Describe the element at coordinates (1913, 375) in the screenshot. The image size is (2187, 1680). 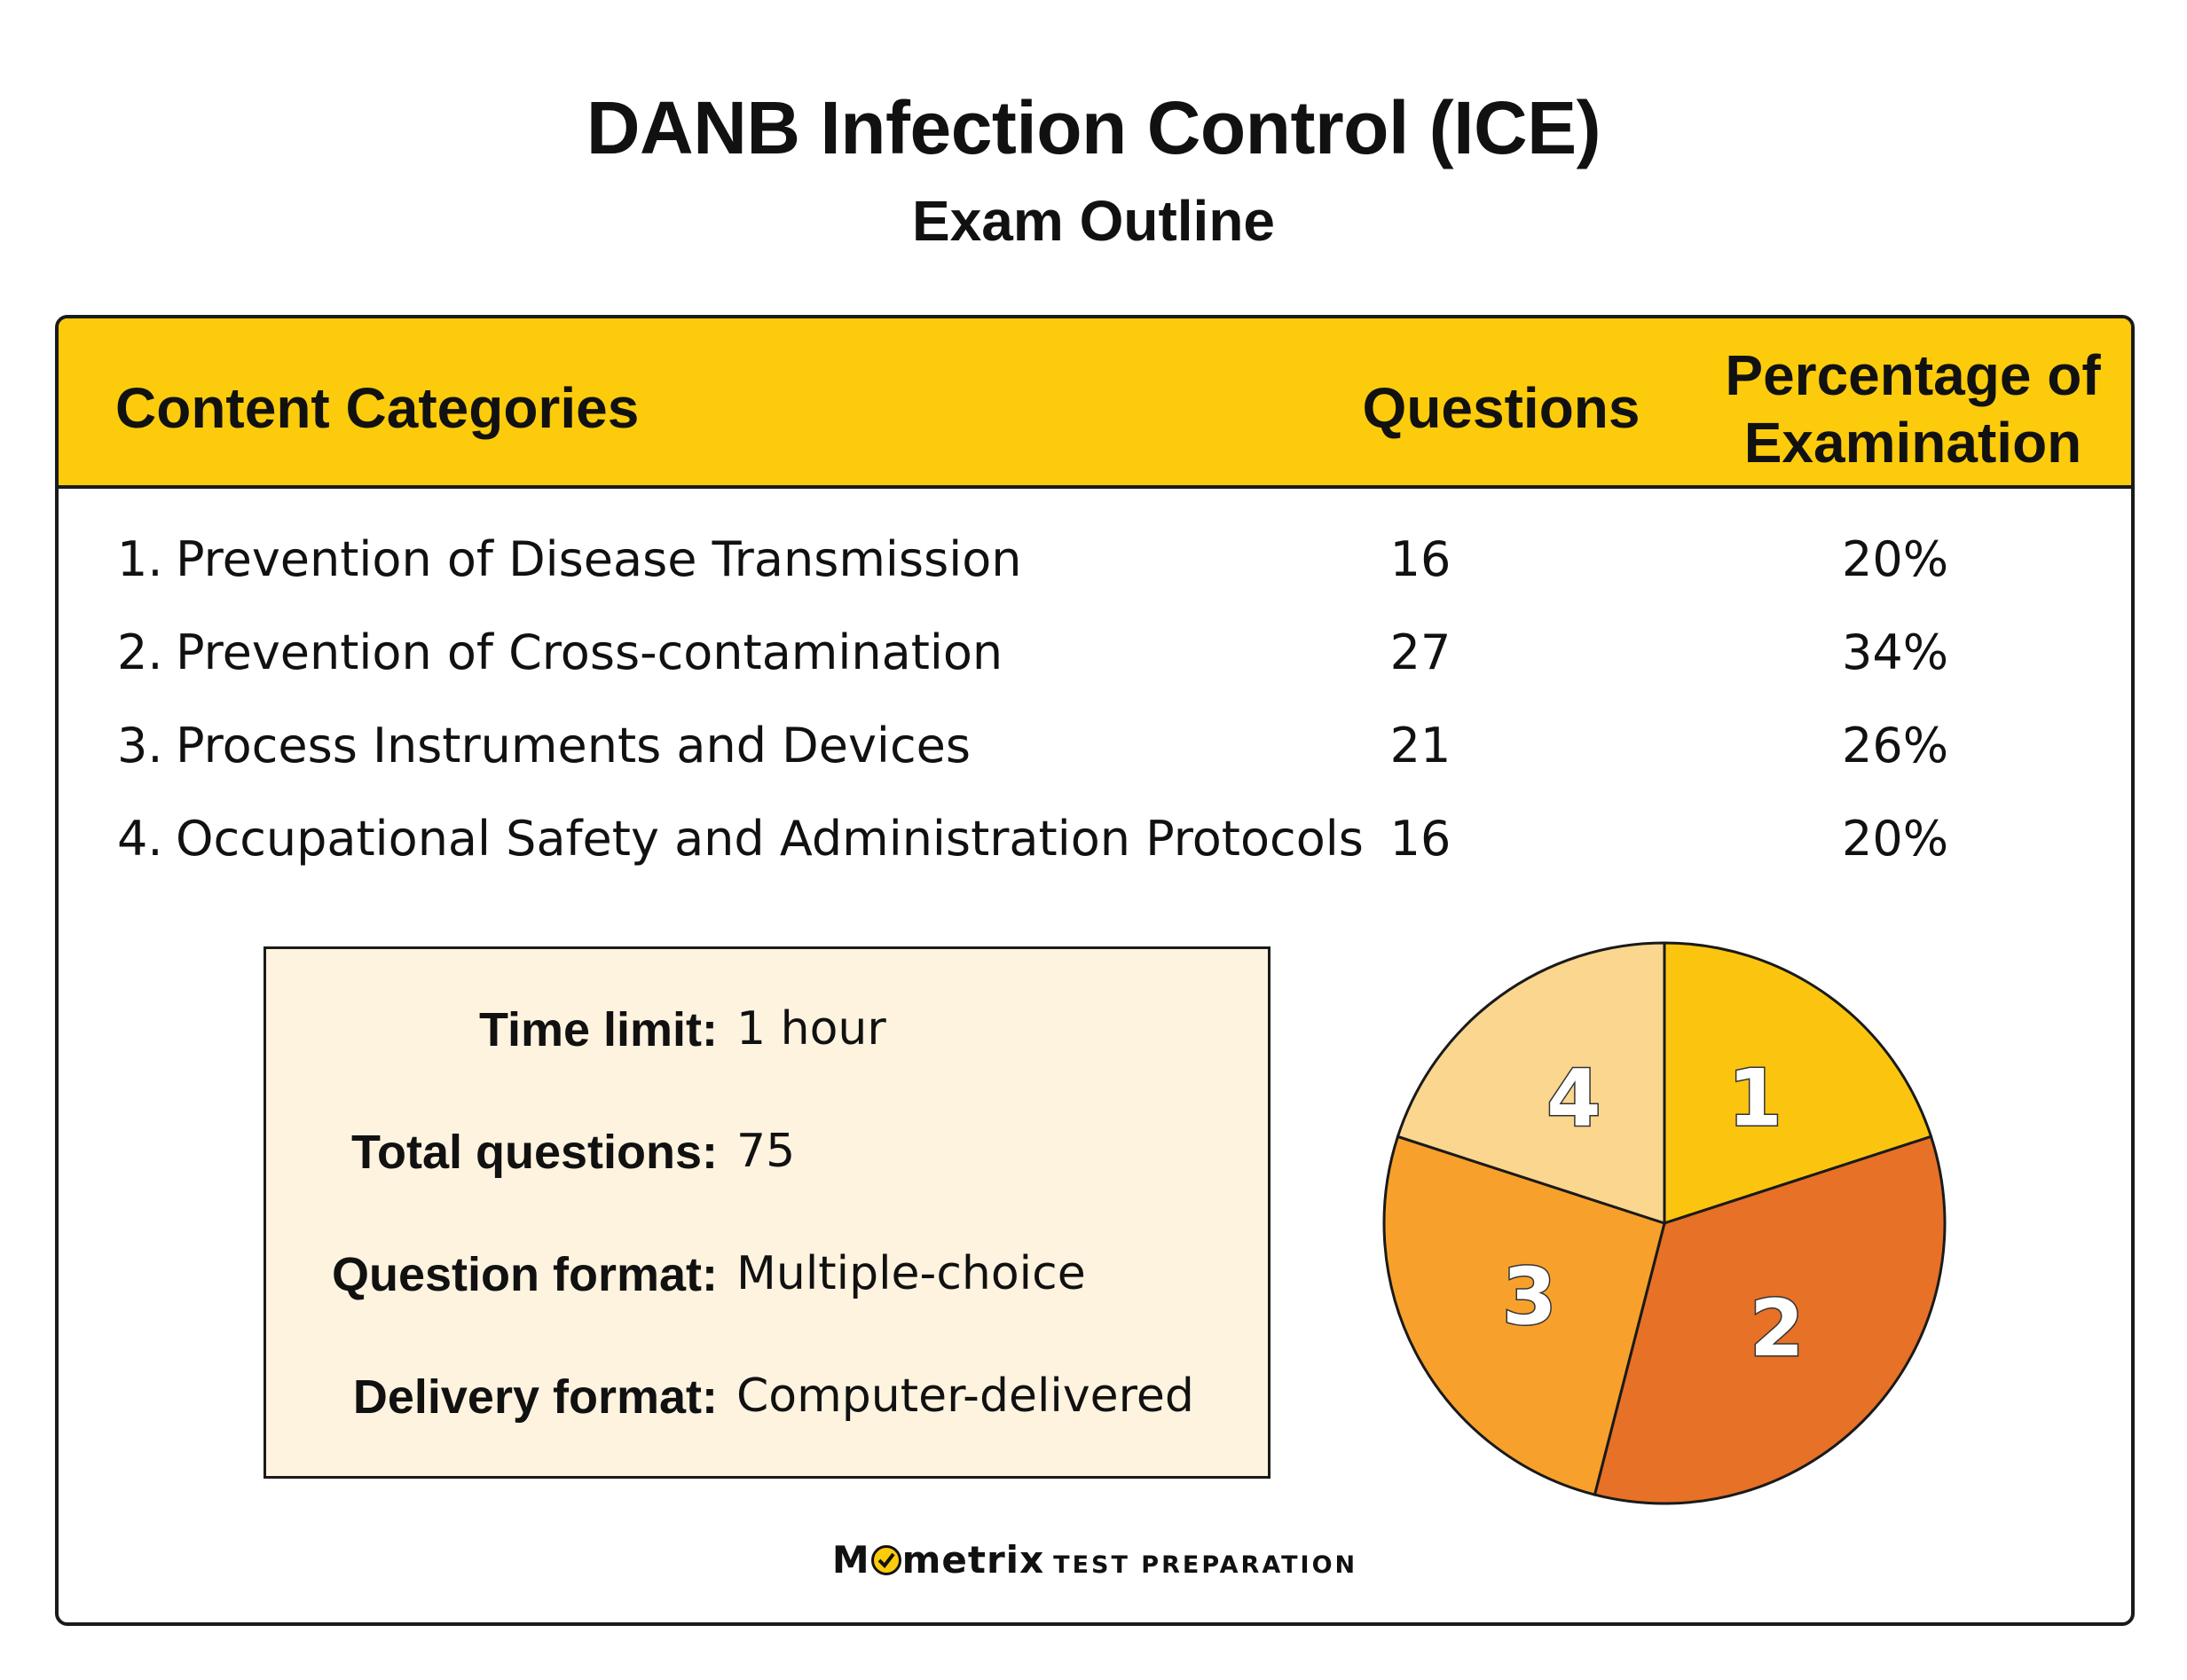
I see `header-percentage-line1: Percentage of` at that location.